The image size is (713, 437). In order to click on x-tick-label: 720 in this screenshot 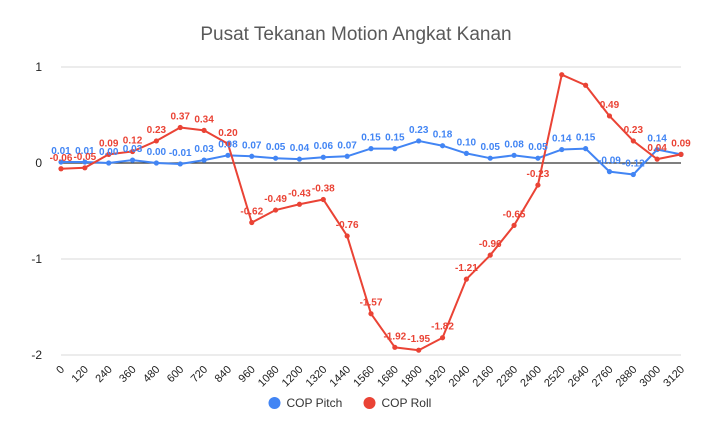, I will do `click(199, 374)`.